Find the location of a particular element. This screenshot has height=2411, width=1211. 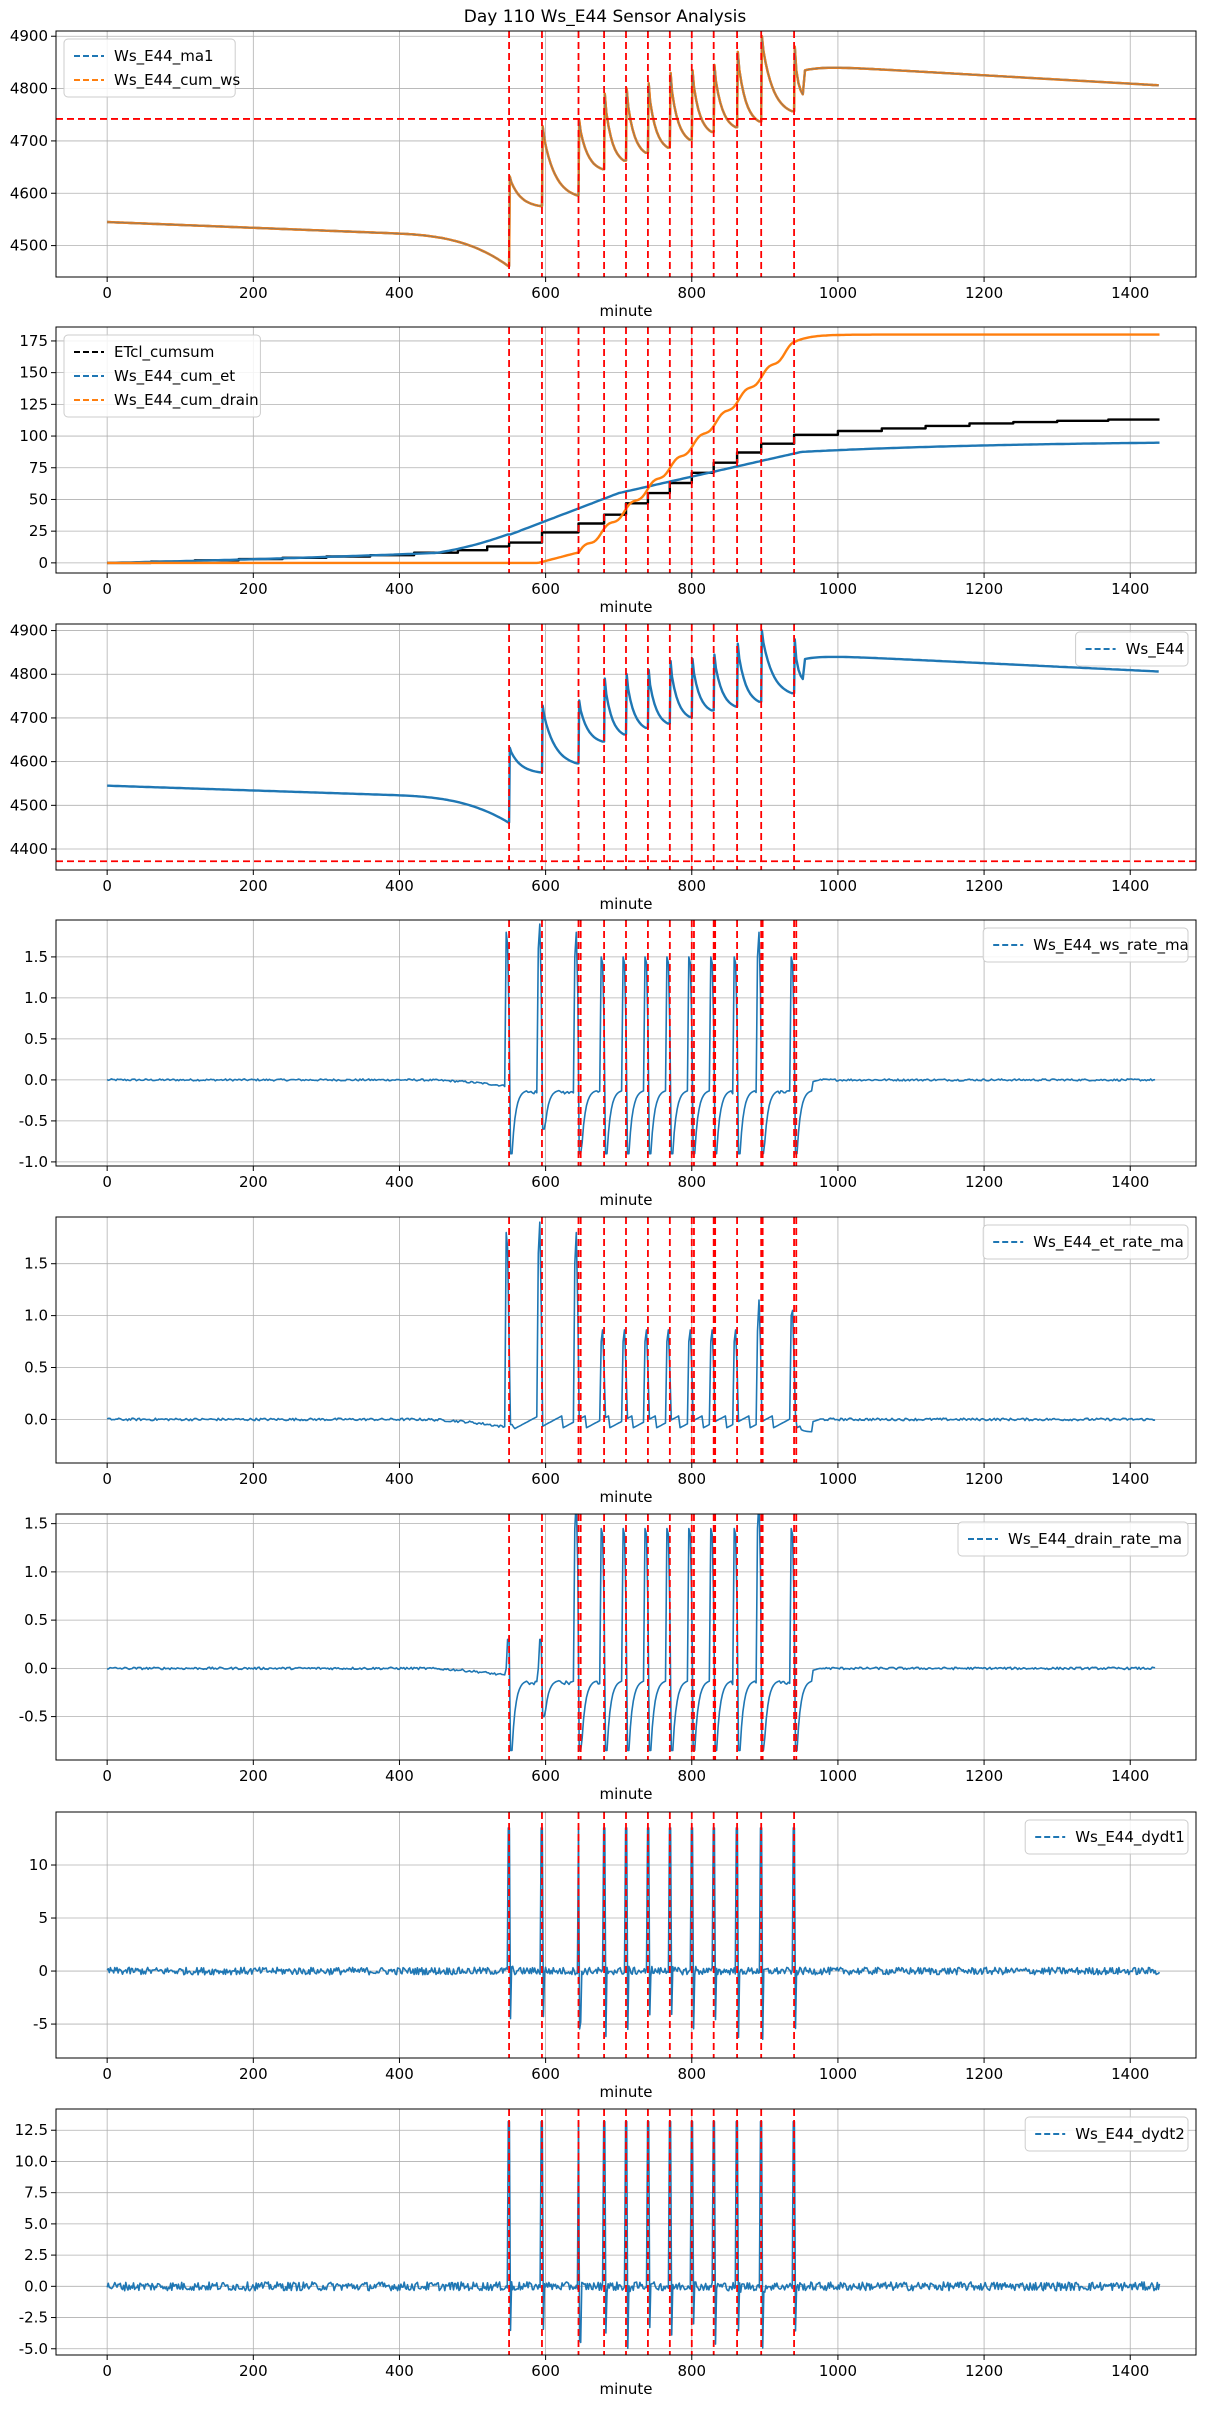

y-tick-label: -1.0 is located at coordinates (33, 1162).